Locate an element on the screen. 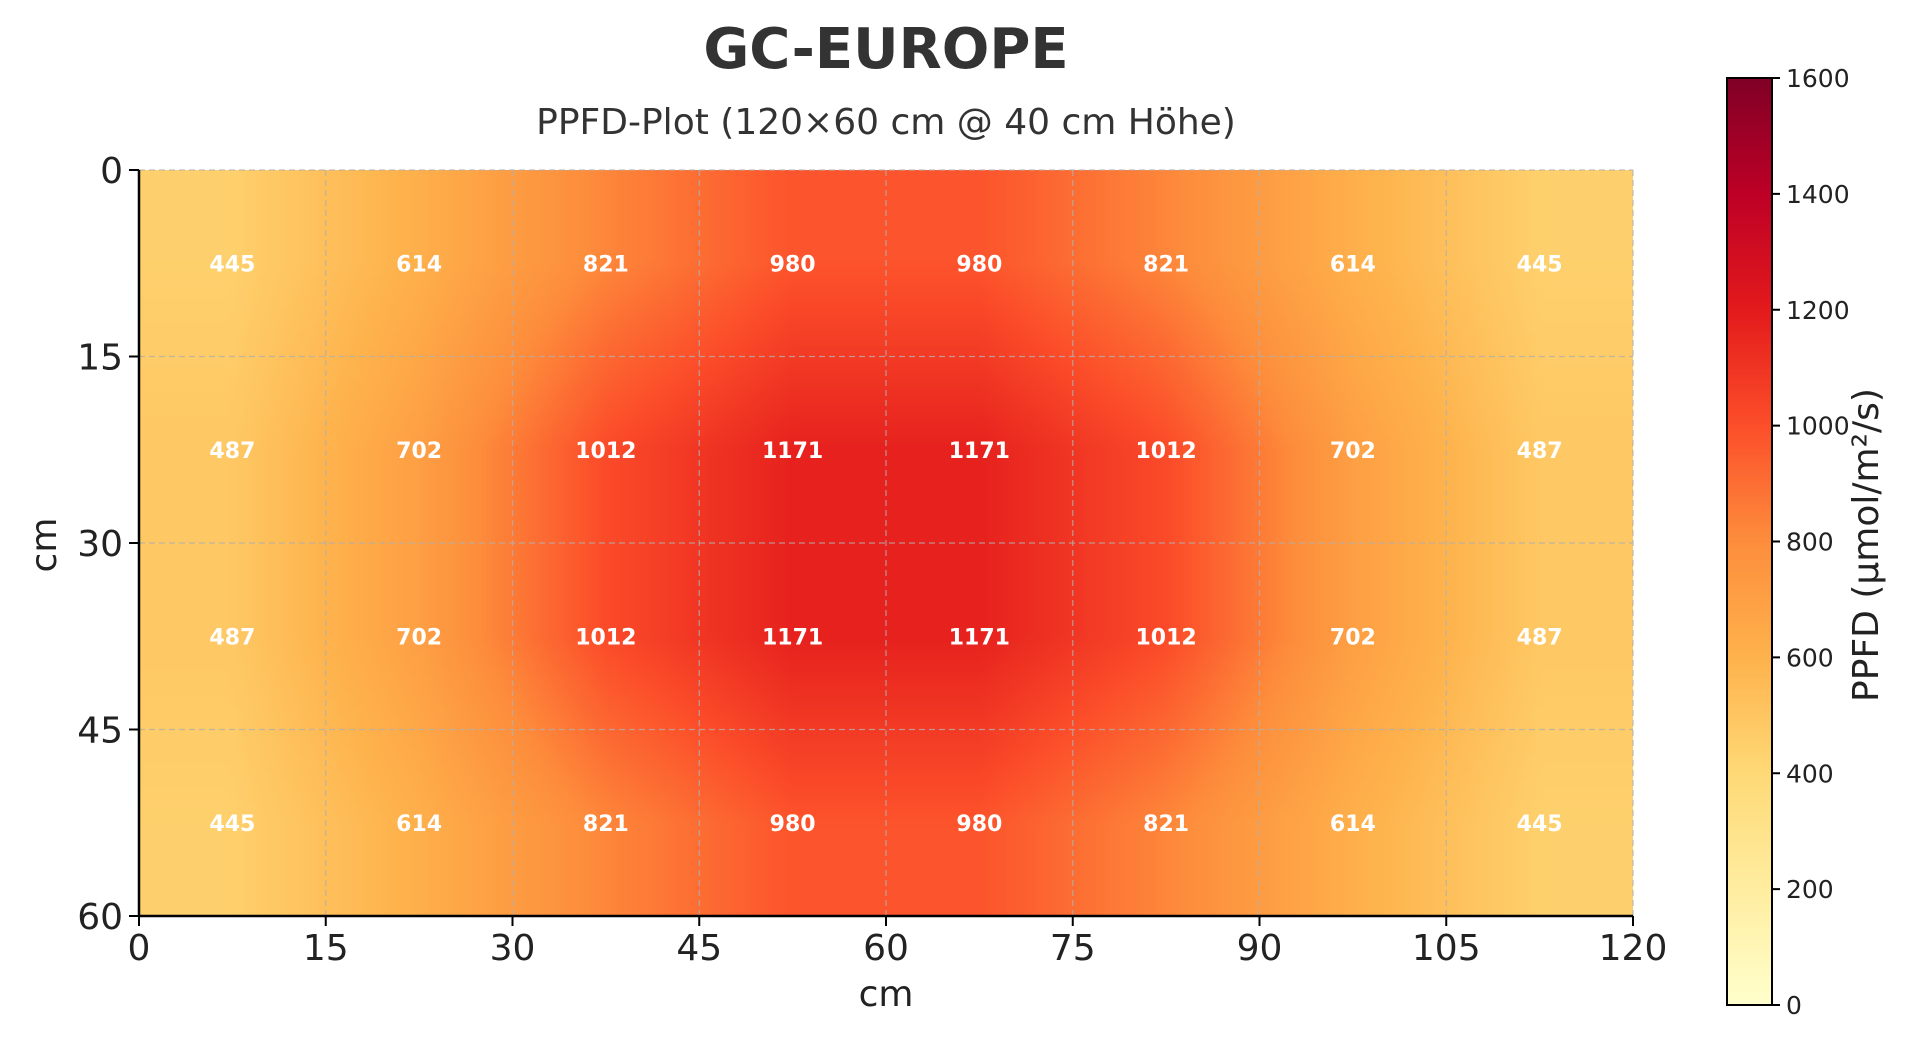  x-tick-label: 75 is located at coordinates (1073, 948).